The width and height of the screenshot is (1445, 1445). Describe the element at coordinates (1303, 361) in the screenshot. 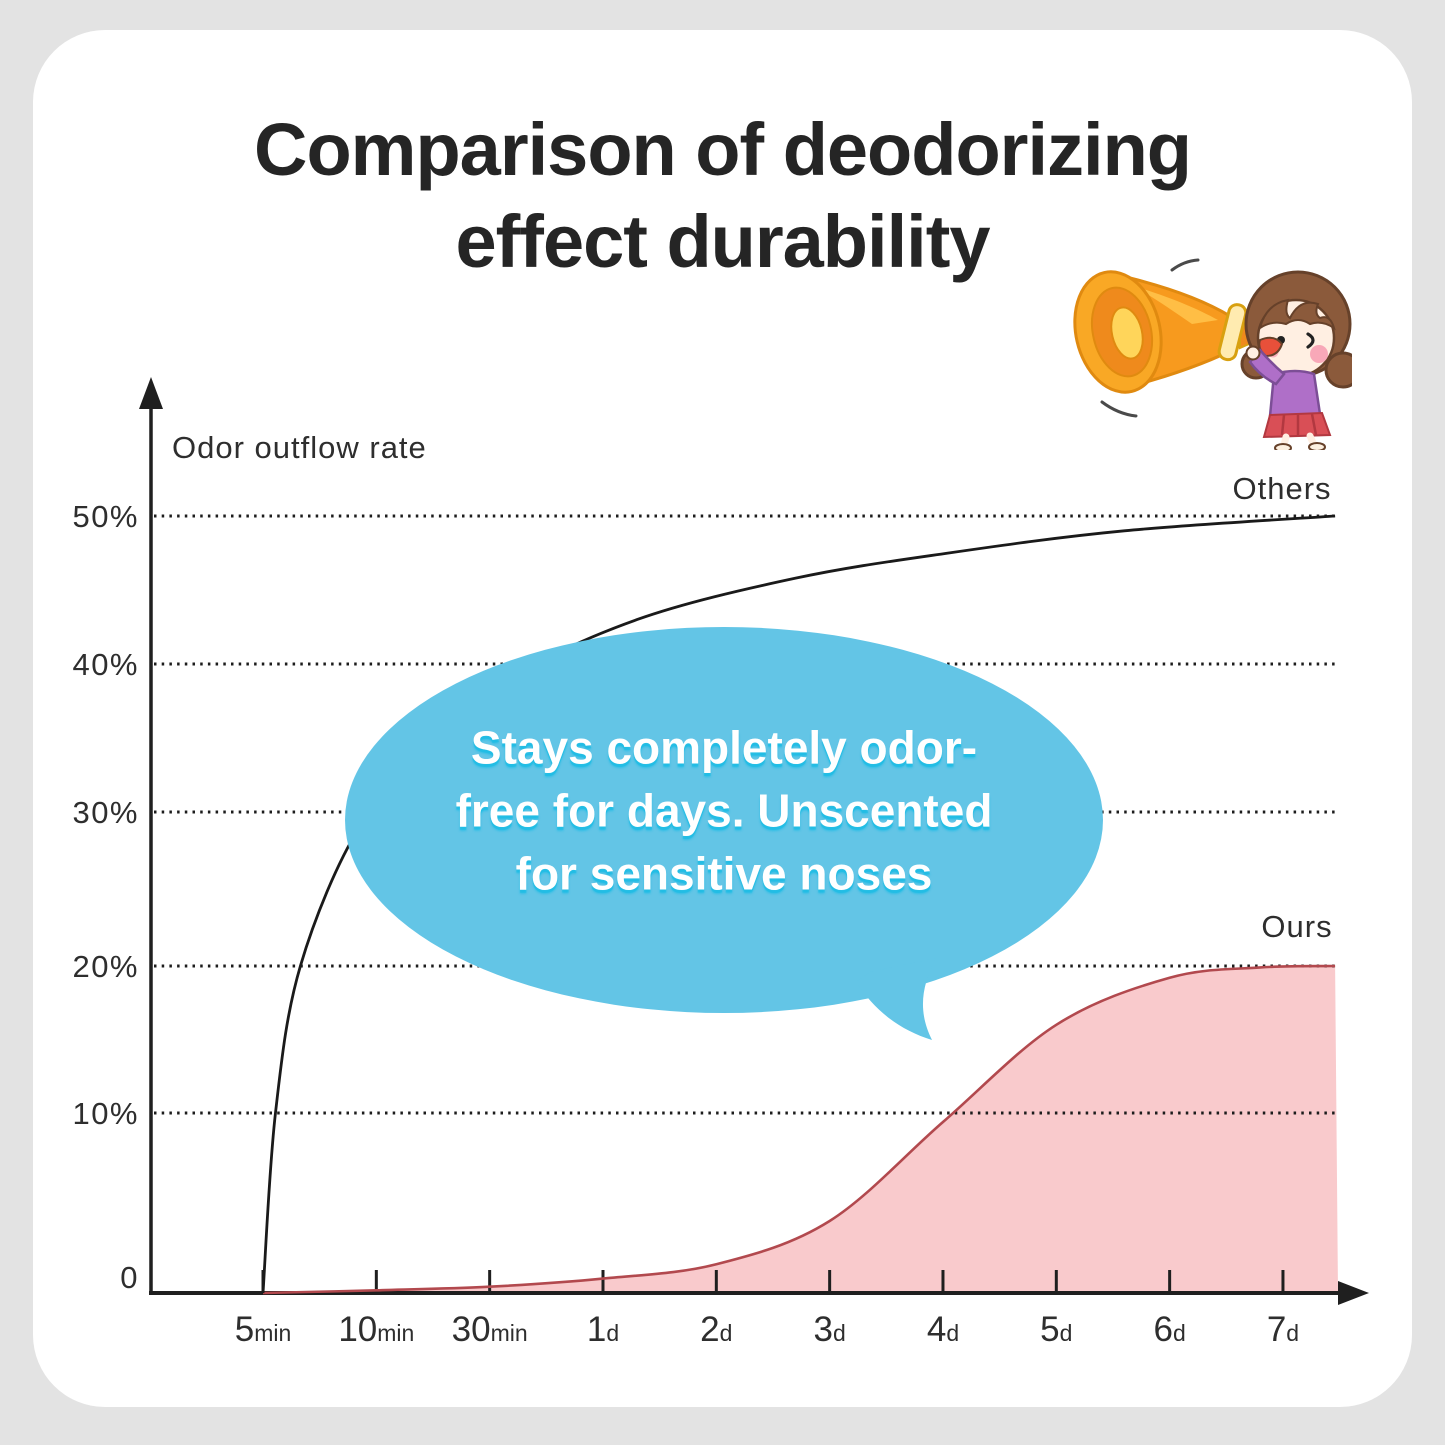

I see `girl-figure` at that location.